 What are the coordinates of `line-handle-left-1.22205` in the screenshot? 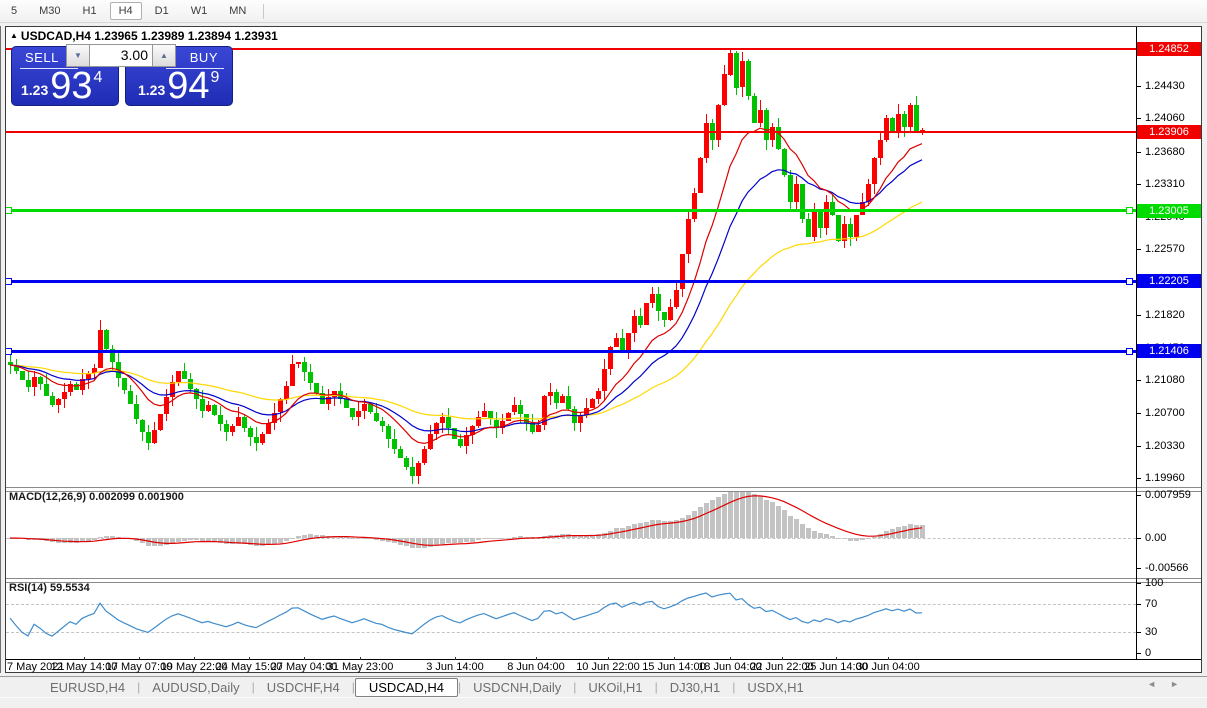 It's located at (9, 281).